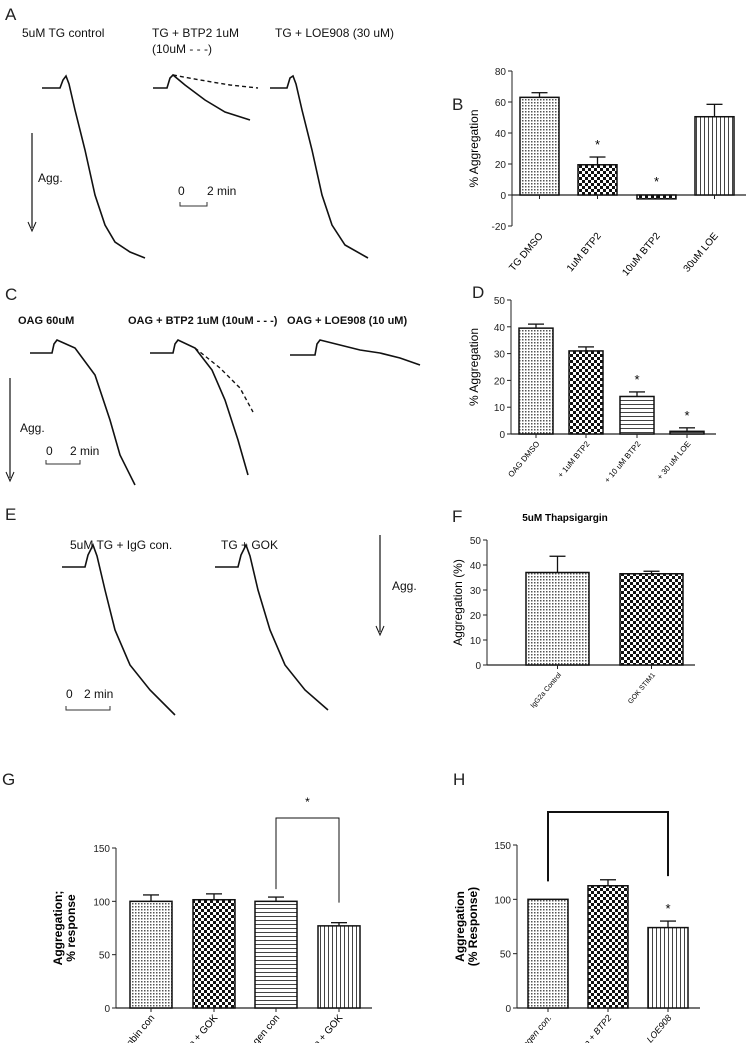 This screenshot has width=746, height=1043. What do you see at coordinates (500, 408) in the screenshot?
I see `y-tick-label: 10` at bounding box center [500, 408].